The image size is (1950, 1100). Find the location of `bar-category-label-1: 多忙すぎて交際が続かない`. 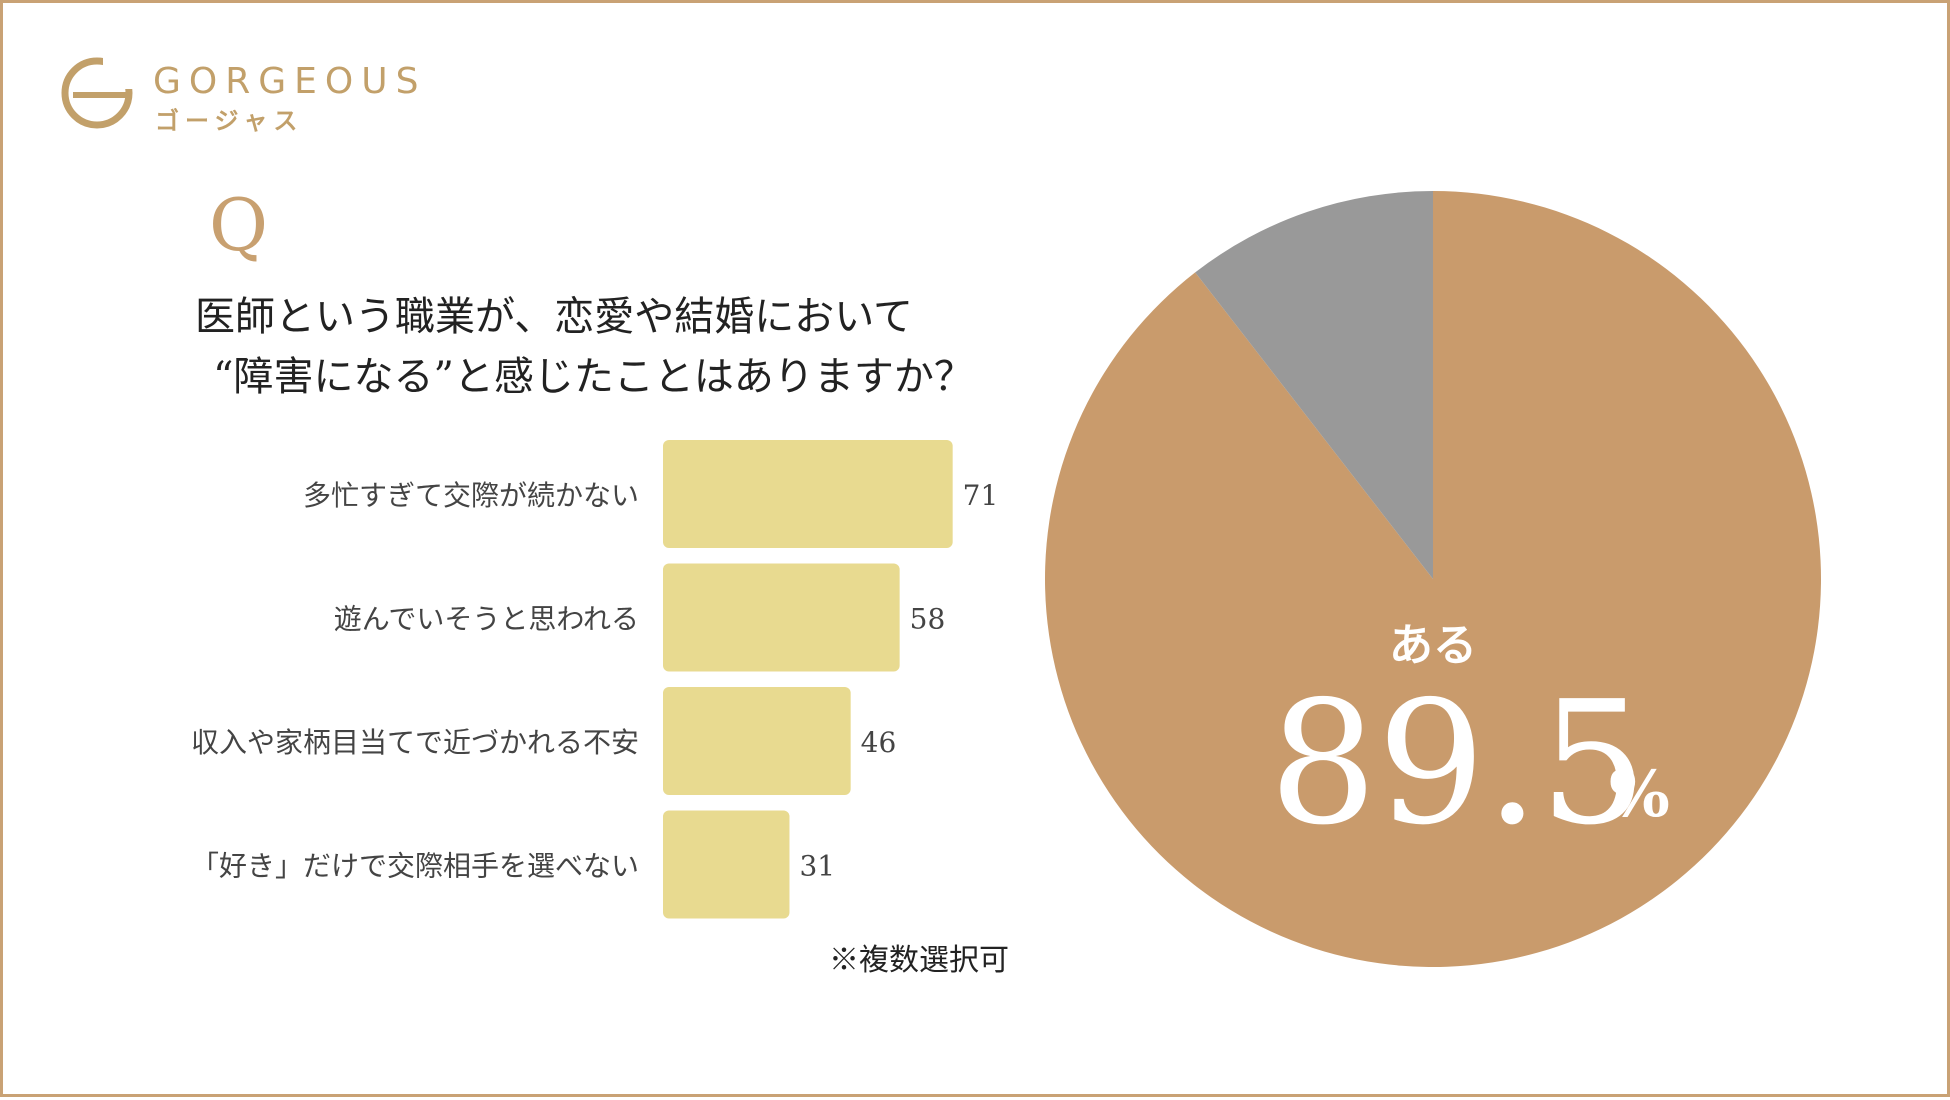

bar-category-label-1: 多忙すぎて交際が続かない is located at coordinates (471, 495).